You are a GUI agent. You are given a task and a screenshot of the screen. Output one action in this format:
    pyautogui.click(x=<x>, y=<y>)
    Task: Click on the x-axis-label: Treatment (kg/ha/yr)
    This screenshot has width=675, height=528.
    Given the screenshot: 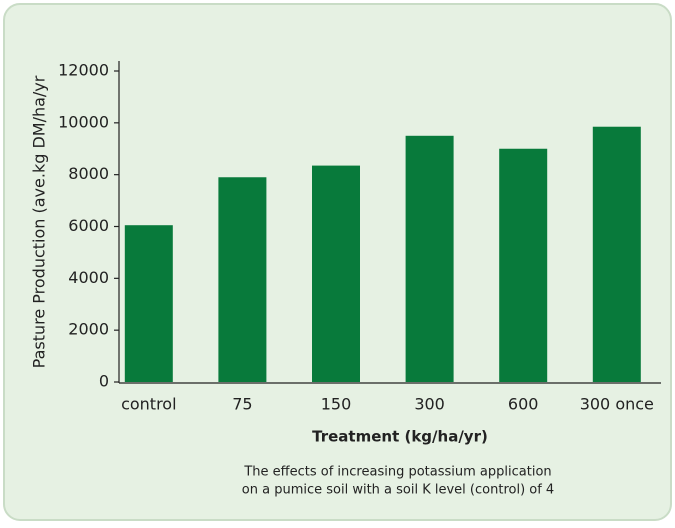 What is the action you would take?
    pyautogui.click(x=400, y=437)
    